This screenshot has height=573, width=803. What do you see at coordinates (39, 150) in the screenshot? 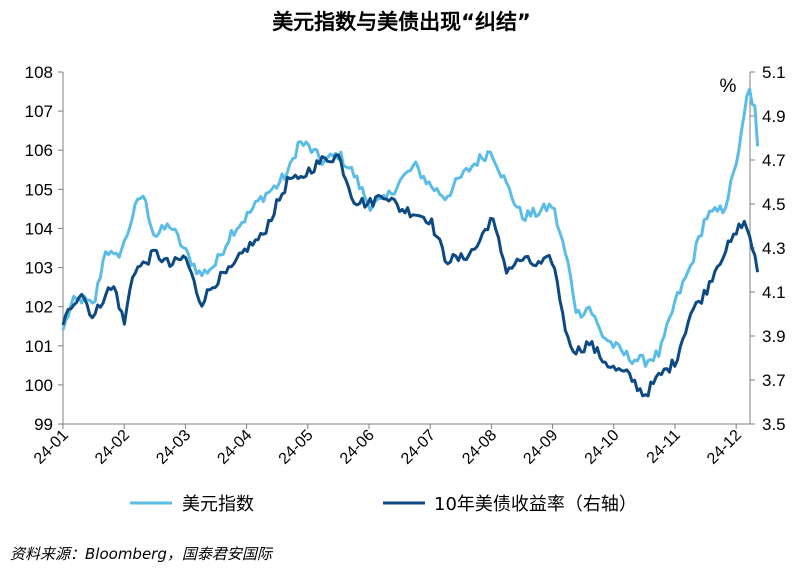
I see `y-left-tick-label: 106` at bounding box center [39, 150].